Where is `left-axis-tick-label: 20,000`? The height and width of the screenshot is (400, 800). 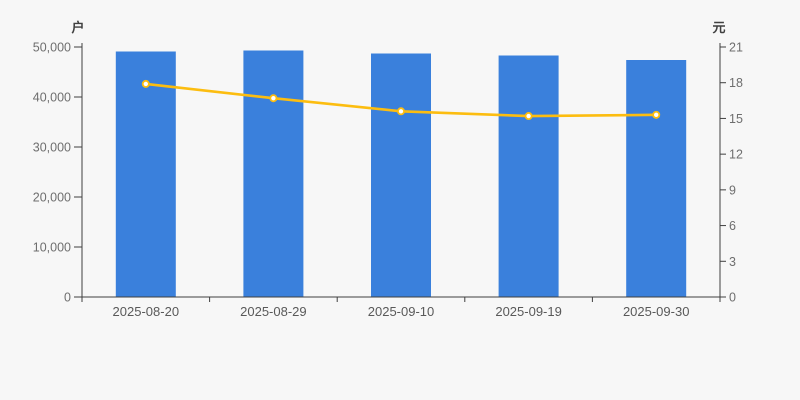 left-axis-tick-label: 20,000 is located at coordinates (52, 198).